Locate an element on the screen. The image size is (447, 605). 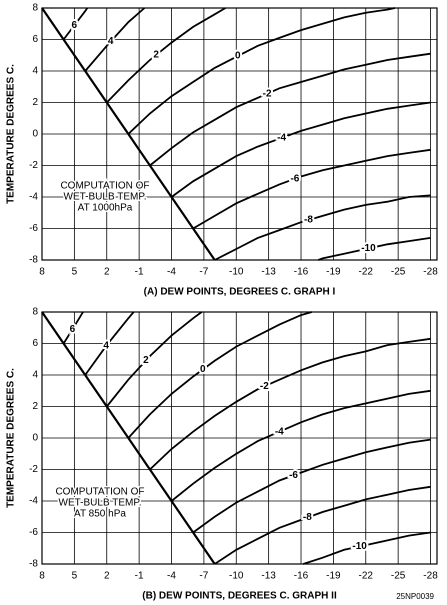
annotation: AT 1000hPa is located at coordinates (105, 208).